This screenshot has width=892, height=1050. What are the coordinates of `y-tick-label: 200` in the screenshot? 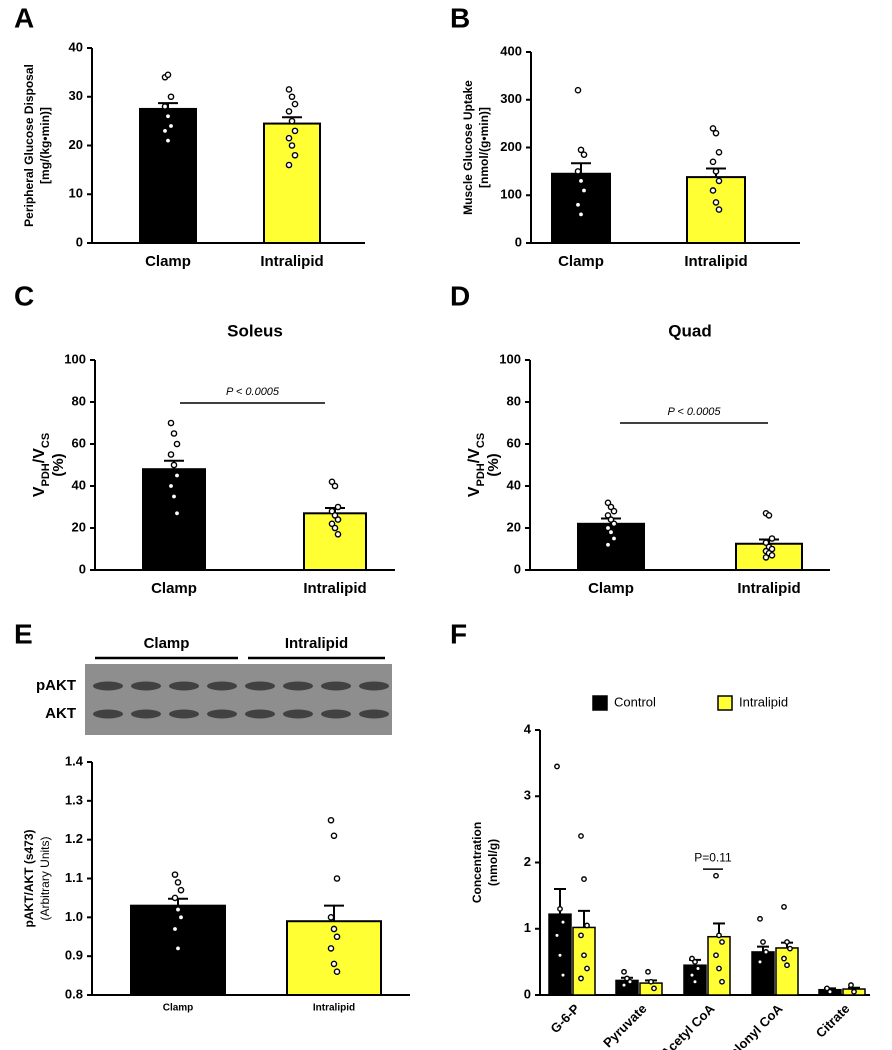 It's located at (511, 146).